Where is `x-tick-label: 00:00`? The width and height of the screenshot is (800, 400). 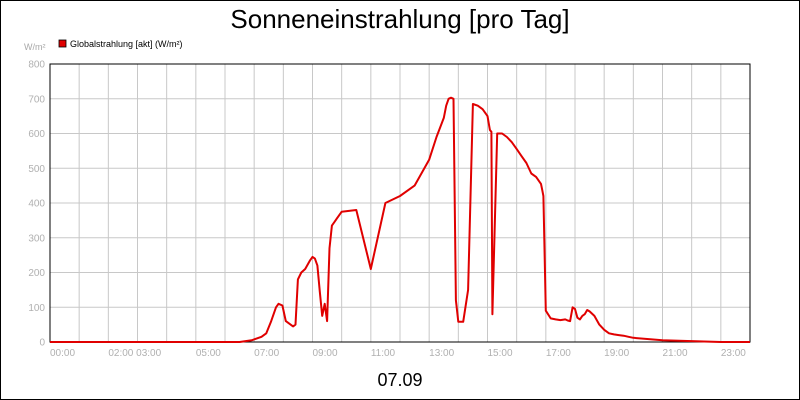 x-tick-label: 00:00 is located at coordinates (62, 353).